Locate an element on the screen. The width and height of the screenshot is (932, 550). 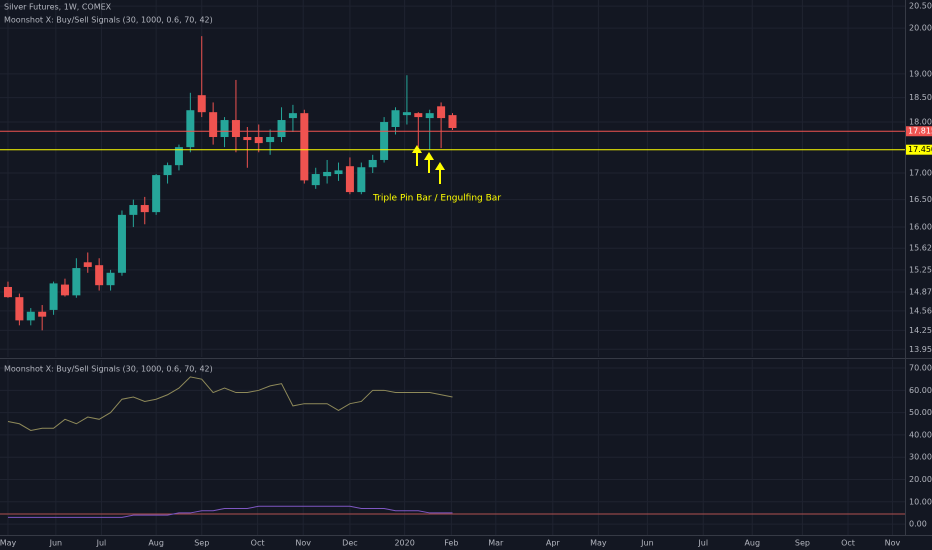
y-tick-label: 18.500 is located at coordinates (920, 97).